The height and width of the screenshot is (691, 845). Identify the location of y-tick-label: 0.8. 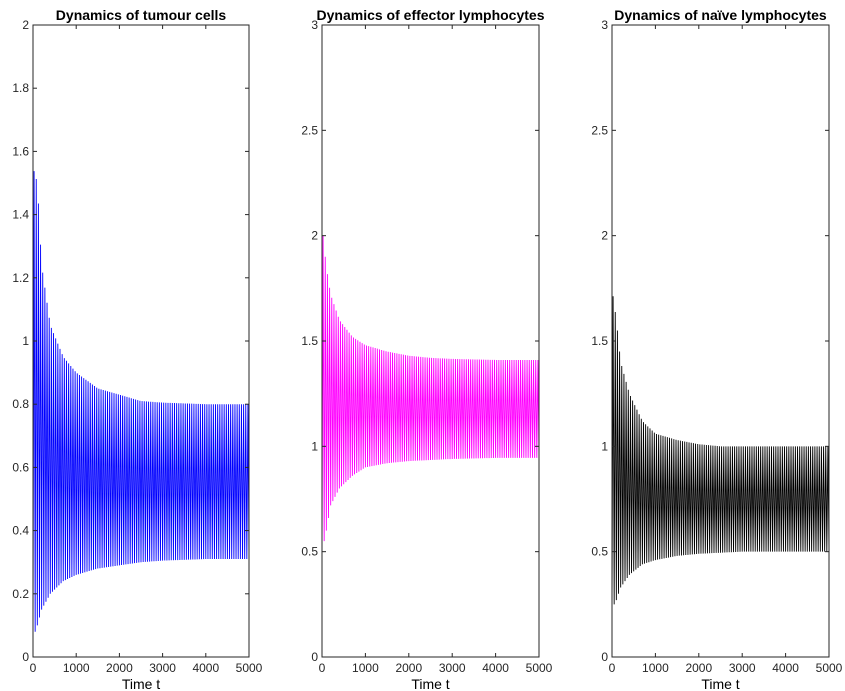
(20, 404).